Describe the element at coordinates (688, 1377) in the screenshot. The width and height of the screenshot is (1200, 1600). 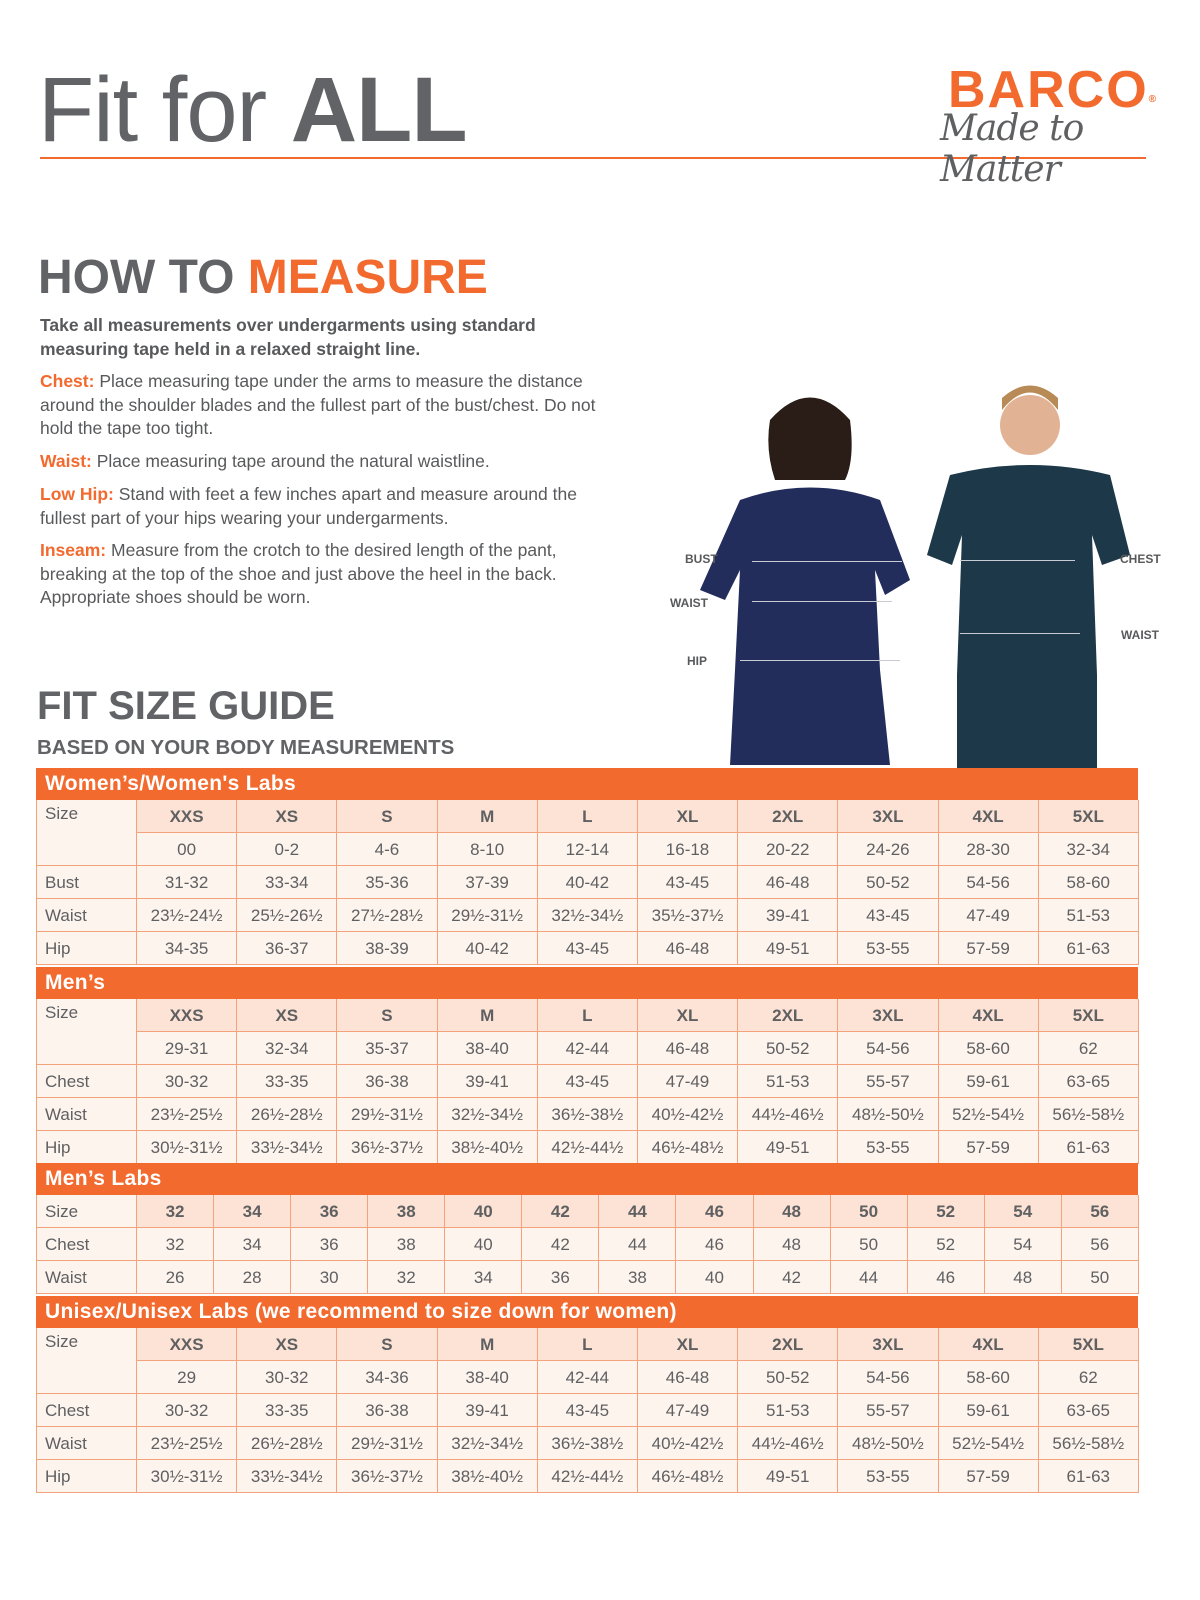
I see `numeric-size: 46-48` at that location.